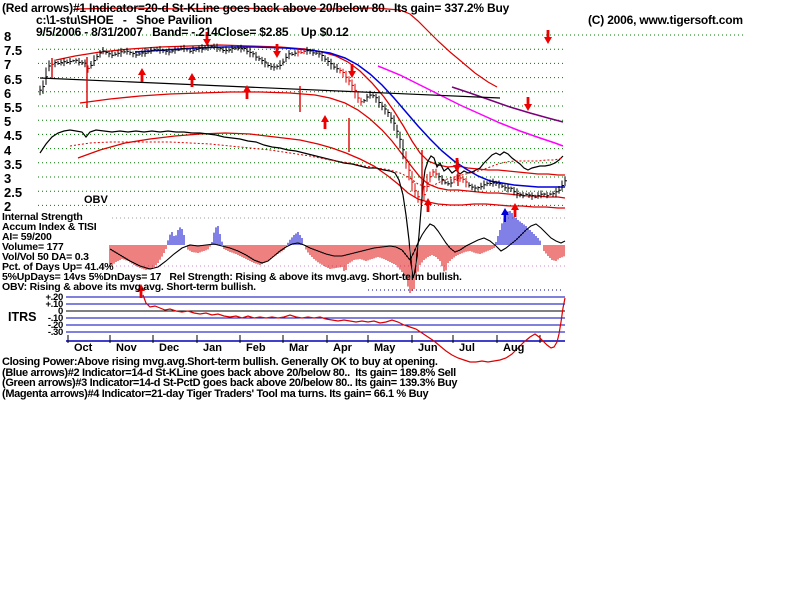  I want to click on stats-line: Internal Strength, so click(42, 217).